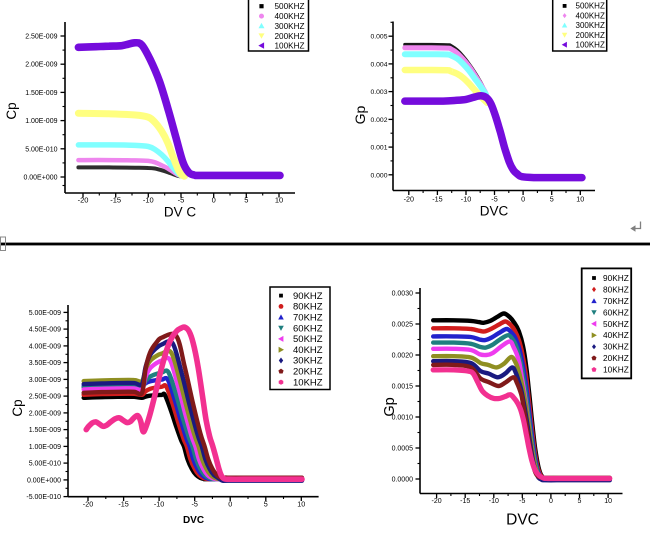 The width and height of the screenshot is (650, 539). What do you see at coordinates (45, 330) in the screenshot?
I see `svg-text: 4.50E-009` at bounding box center [45, 330].